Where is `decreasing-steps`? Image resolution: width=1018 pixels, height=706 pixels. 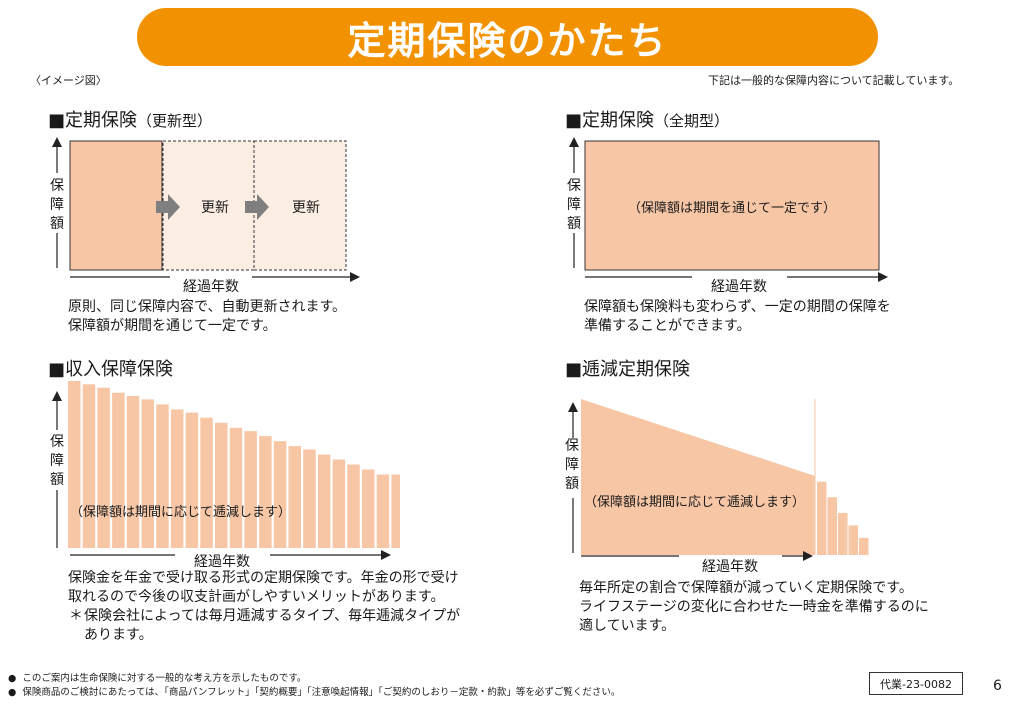 decreasing-steps is located at coordinates (843, 518).